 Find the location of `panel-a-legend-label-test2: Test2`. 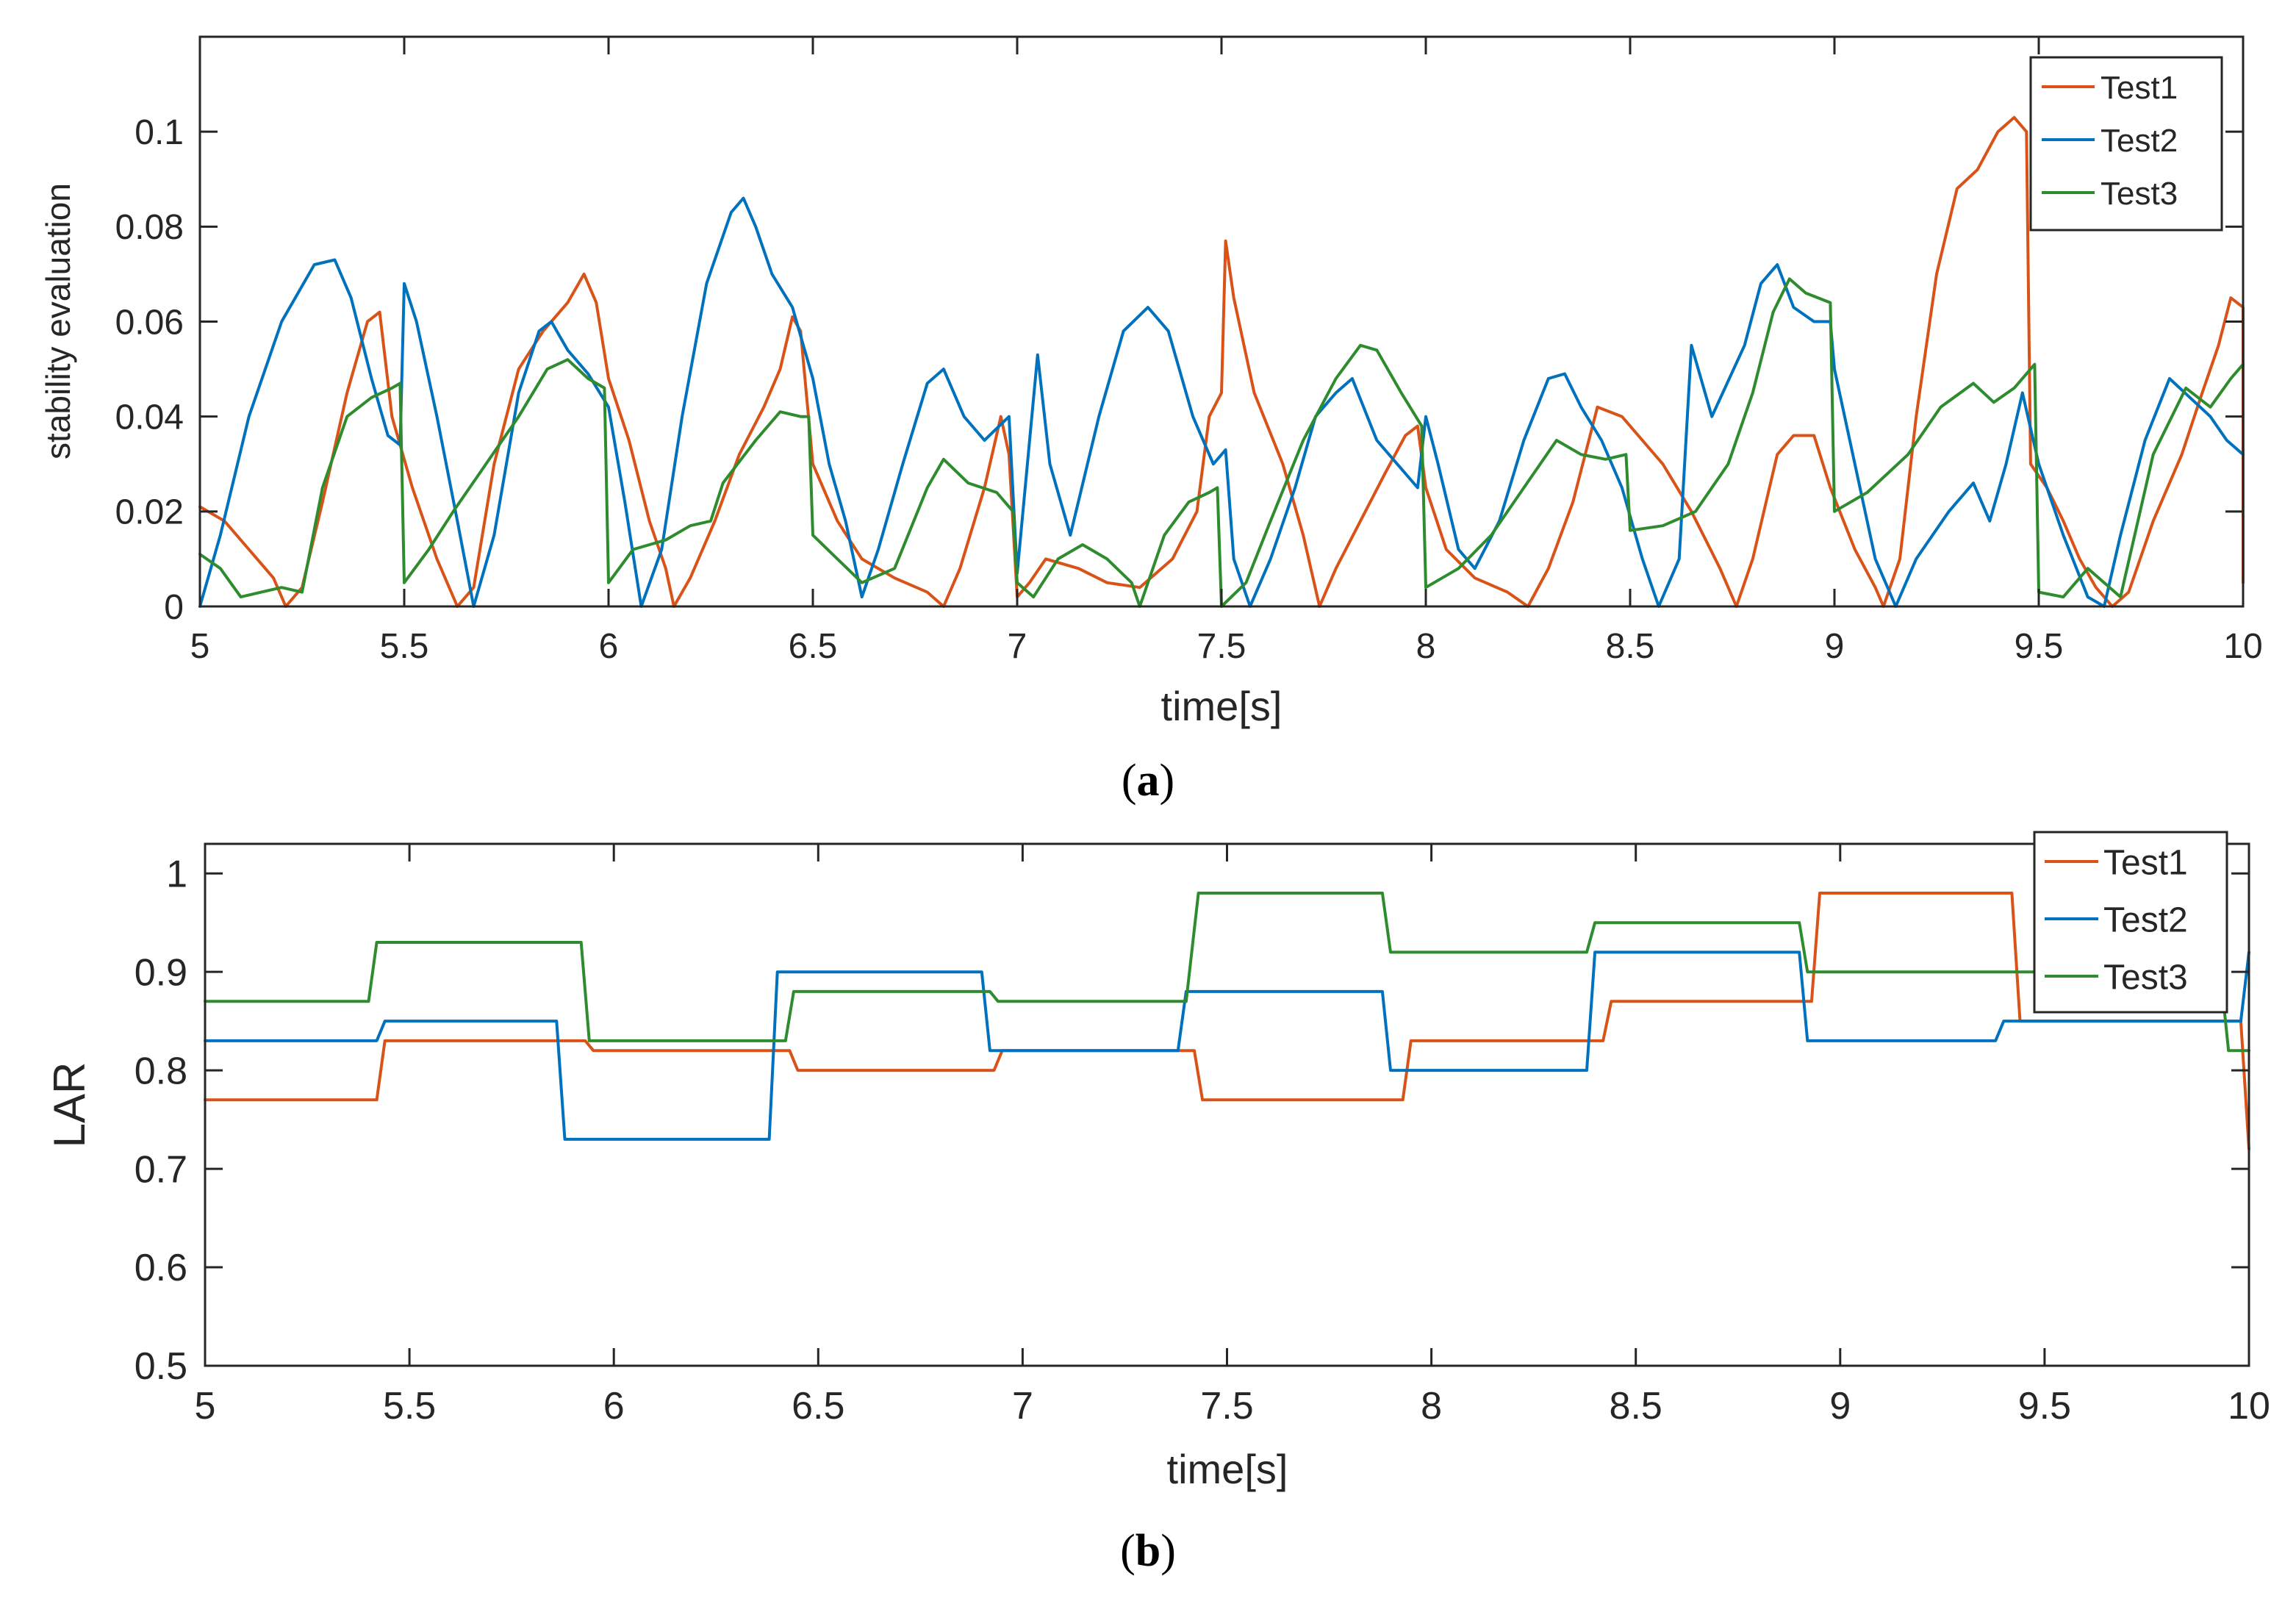

panel-a-legend-label-test2: Test2 is located at coordinates (2139, 141).